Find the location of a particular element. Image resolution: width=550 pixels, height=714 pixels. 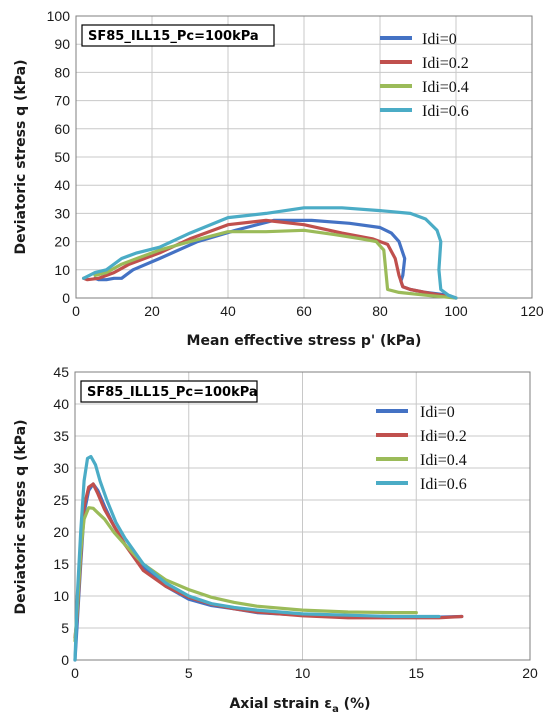

x-tick-label: 100 is located at coordinates (456, 311).